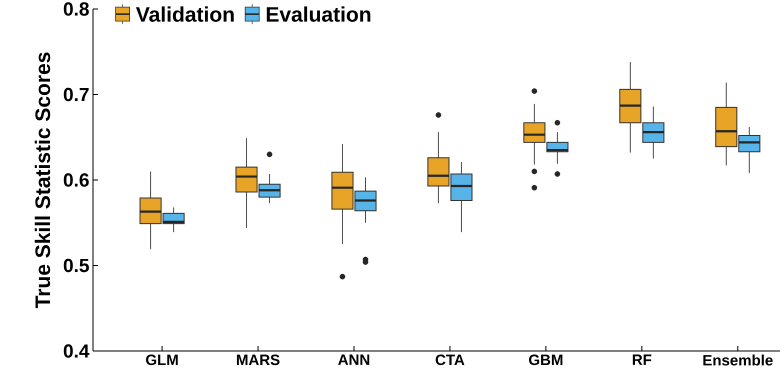  What do you see at coordinates (76, 180) in the screenshot?
I see `y-tick-label: 0.6` at bounding box center [76, 180].